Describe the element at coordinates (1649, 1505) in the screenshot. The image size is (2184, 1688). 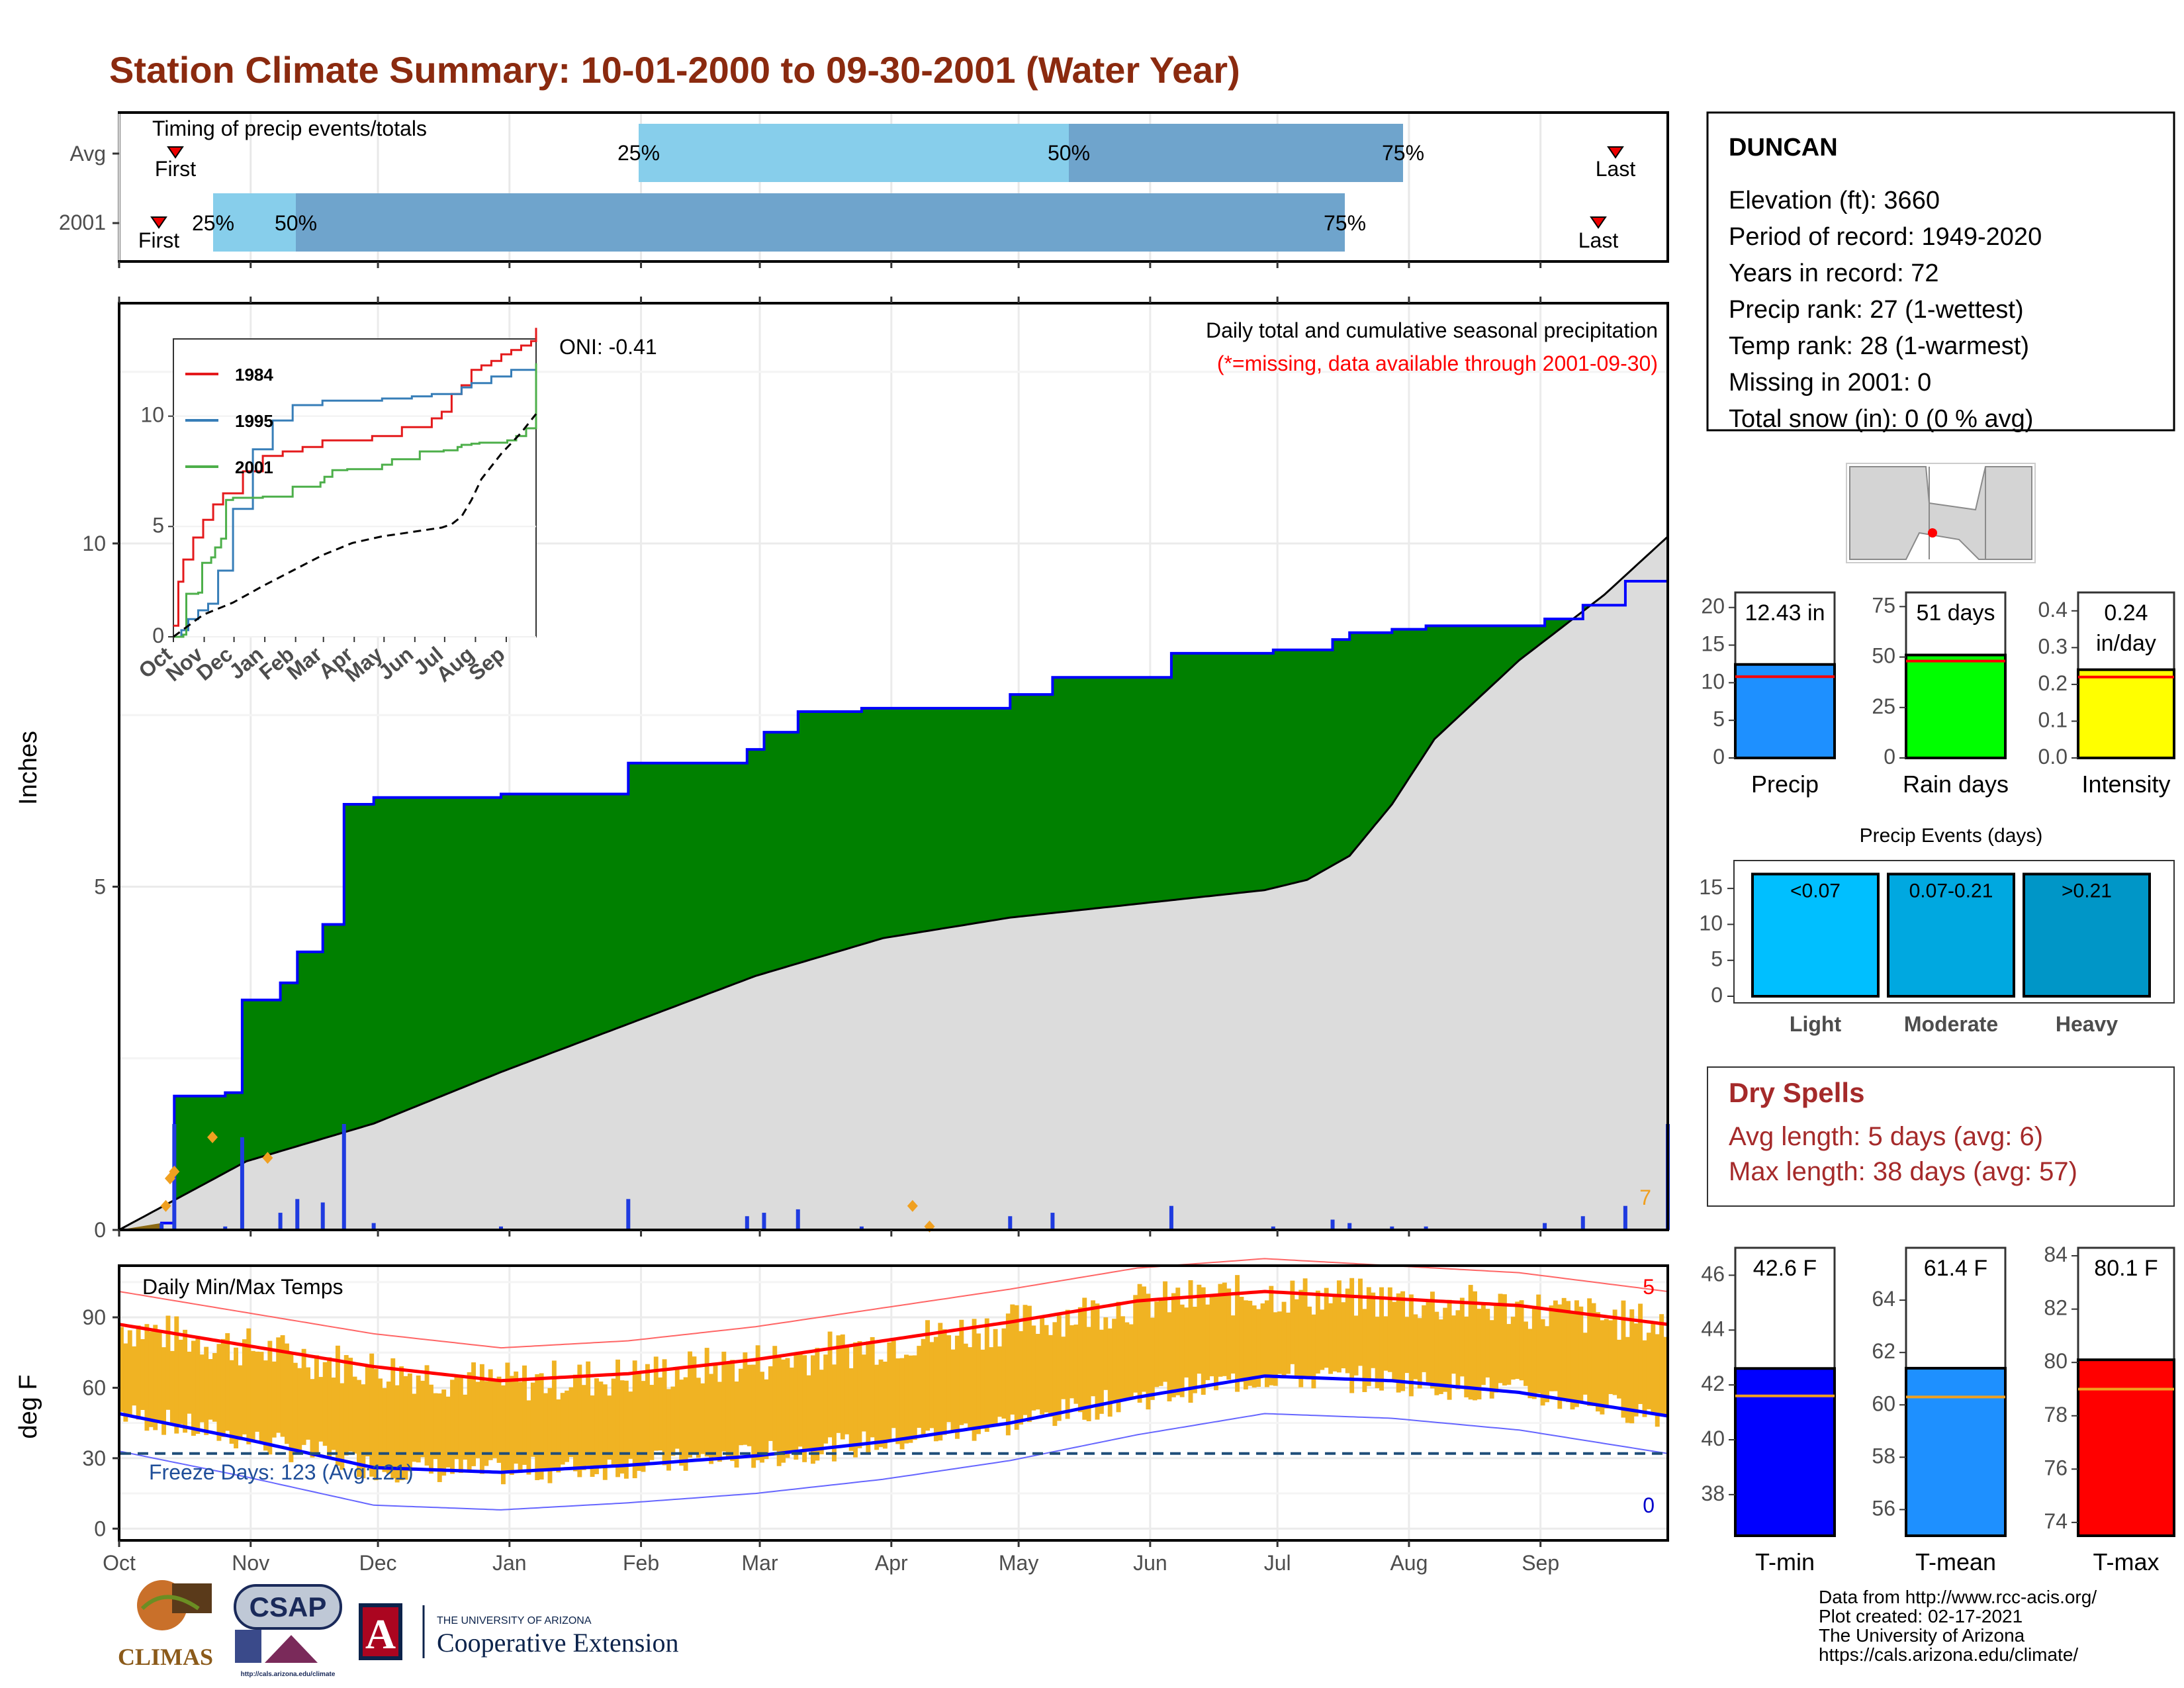
I see `cold-count-label: 0` at that location.